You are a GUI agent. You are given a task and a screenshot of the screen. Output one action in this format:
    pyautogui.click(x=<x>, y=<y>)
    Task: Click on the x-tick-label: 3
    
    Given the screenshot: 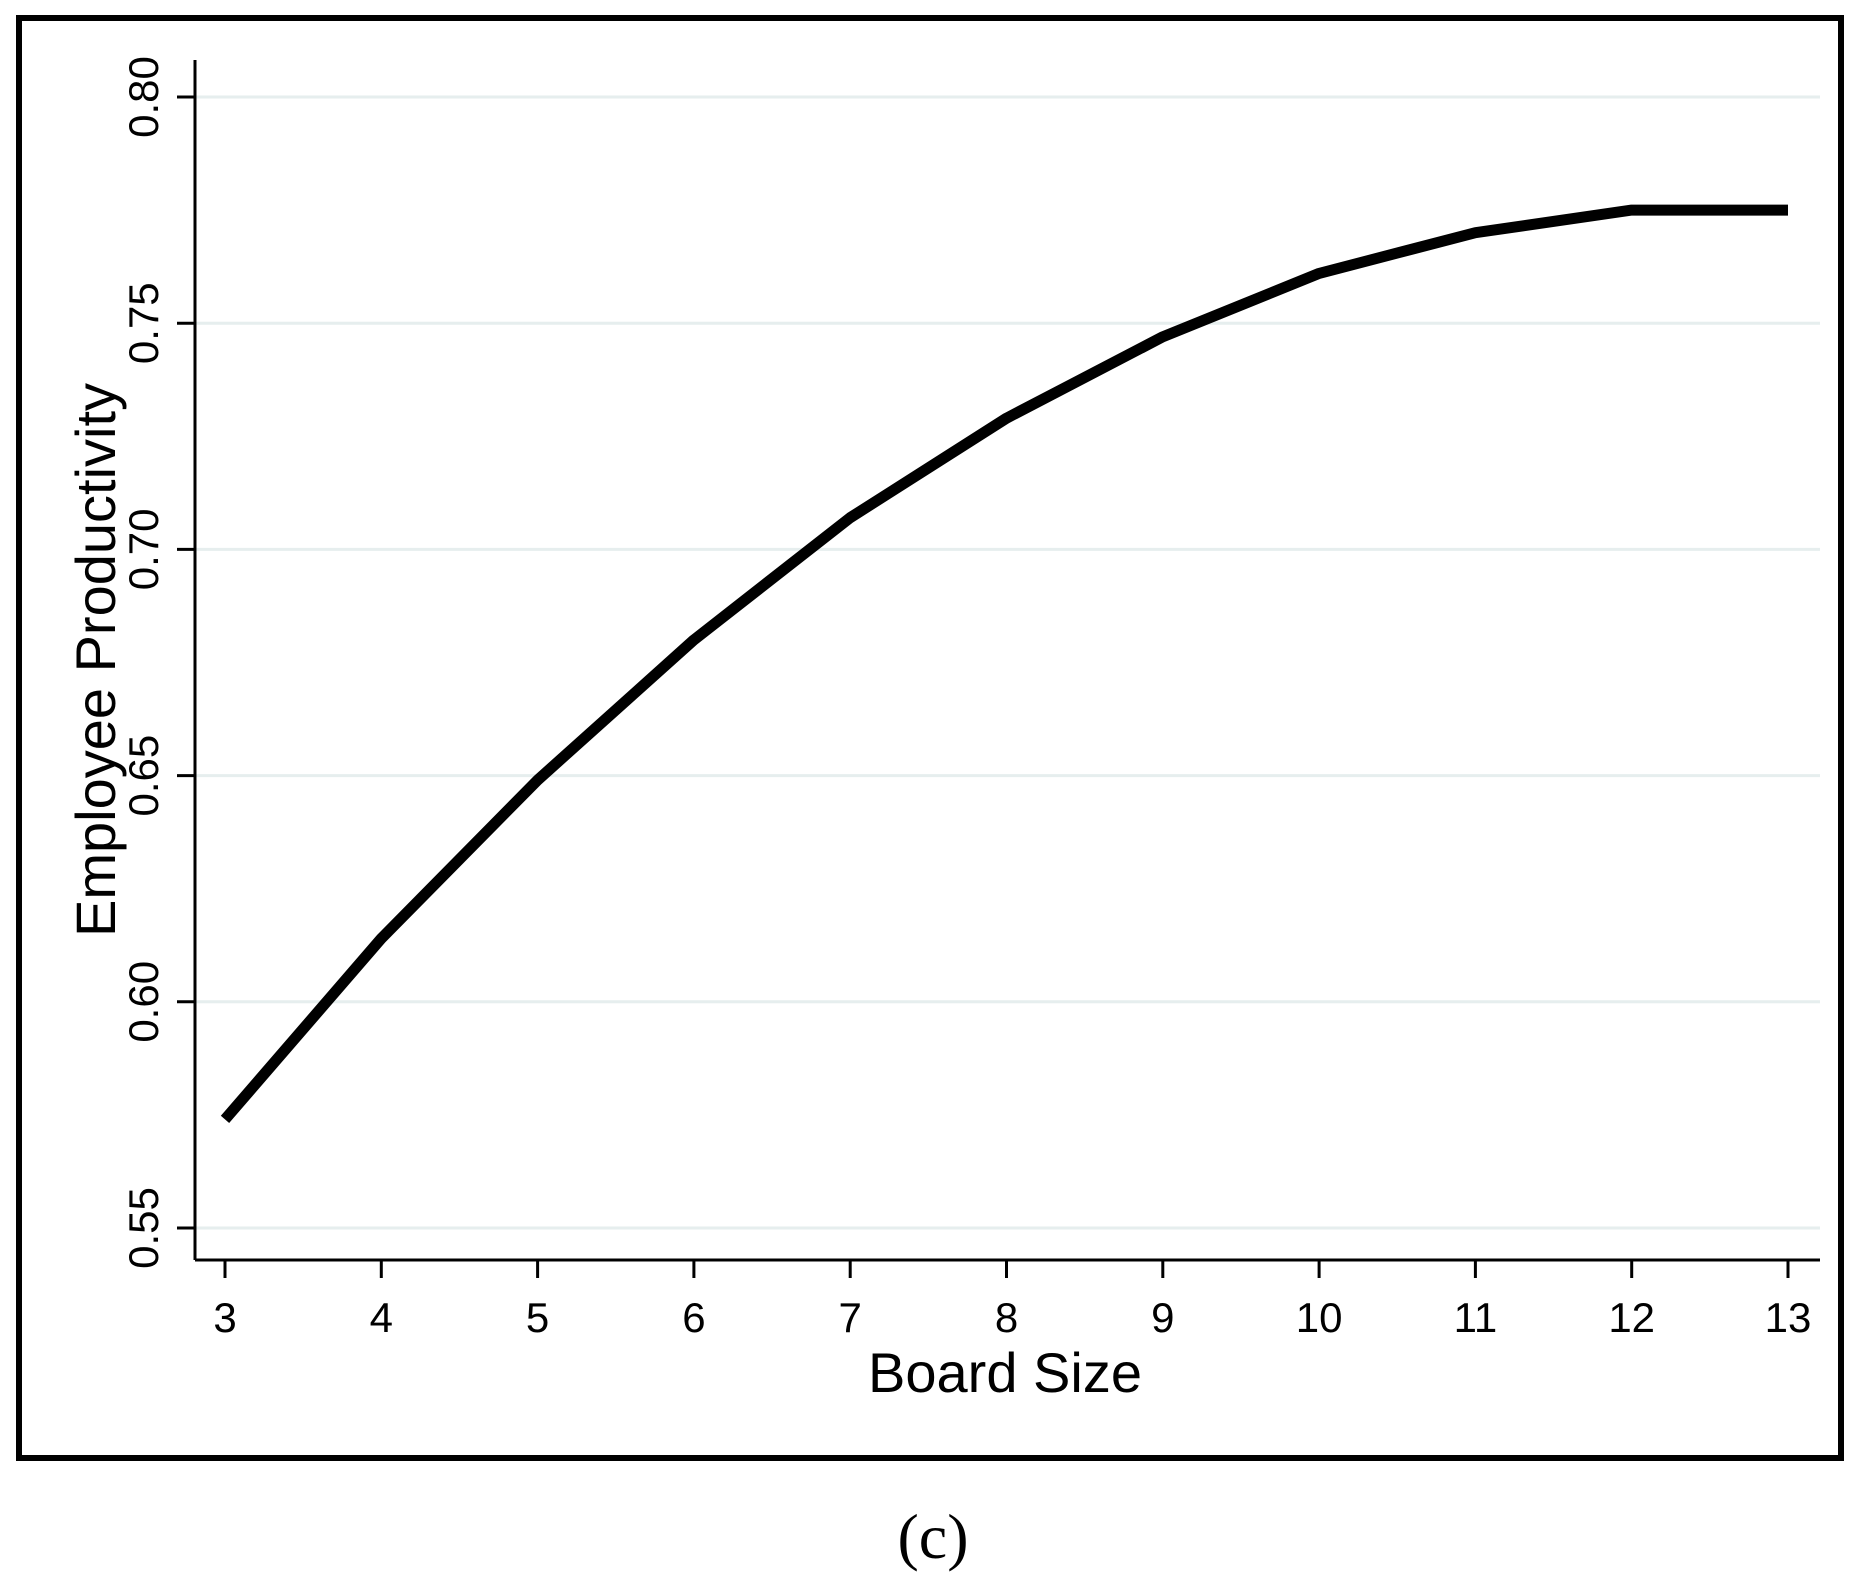 What is the action you would take?
    pyautogui.click(x=224, y=1317)
    